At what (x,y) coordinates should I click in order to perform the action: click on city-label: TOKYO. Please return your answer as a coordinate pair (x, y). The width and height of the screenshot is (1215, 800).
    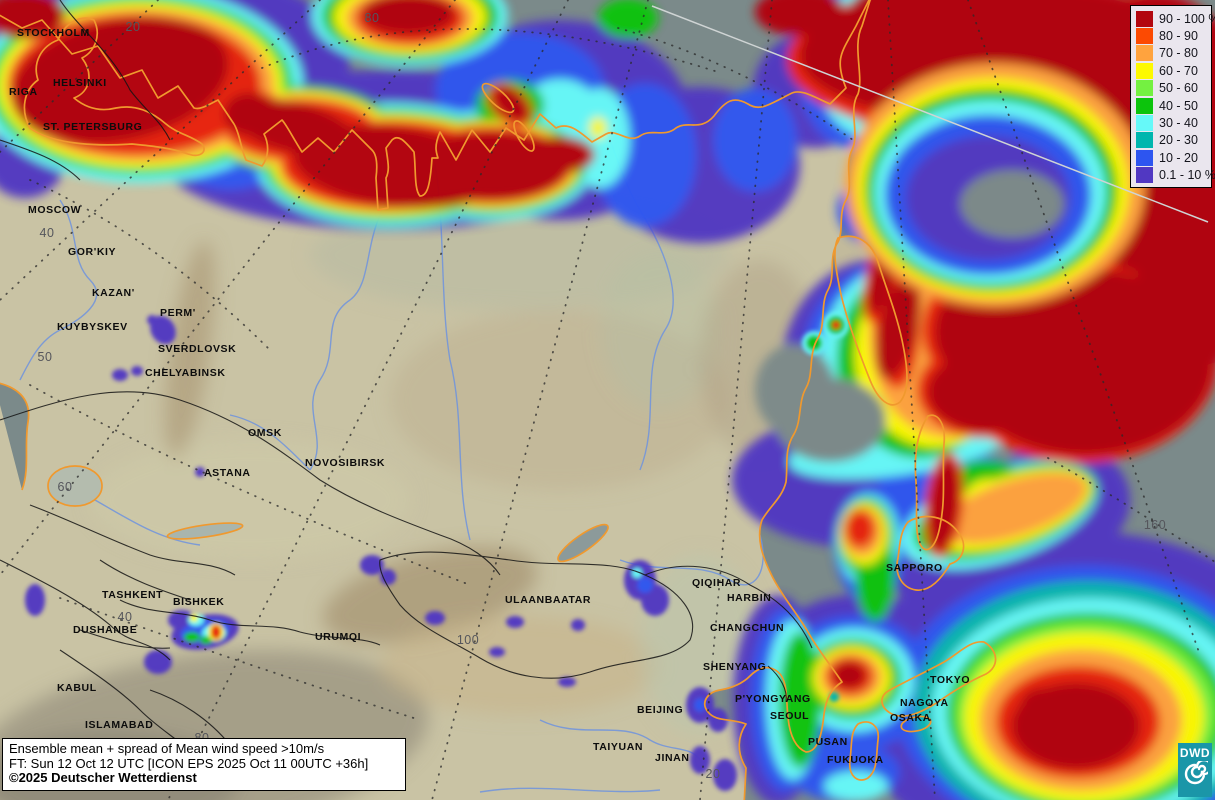
    Looking at the image, I should click on (950, 680).